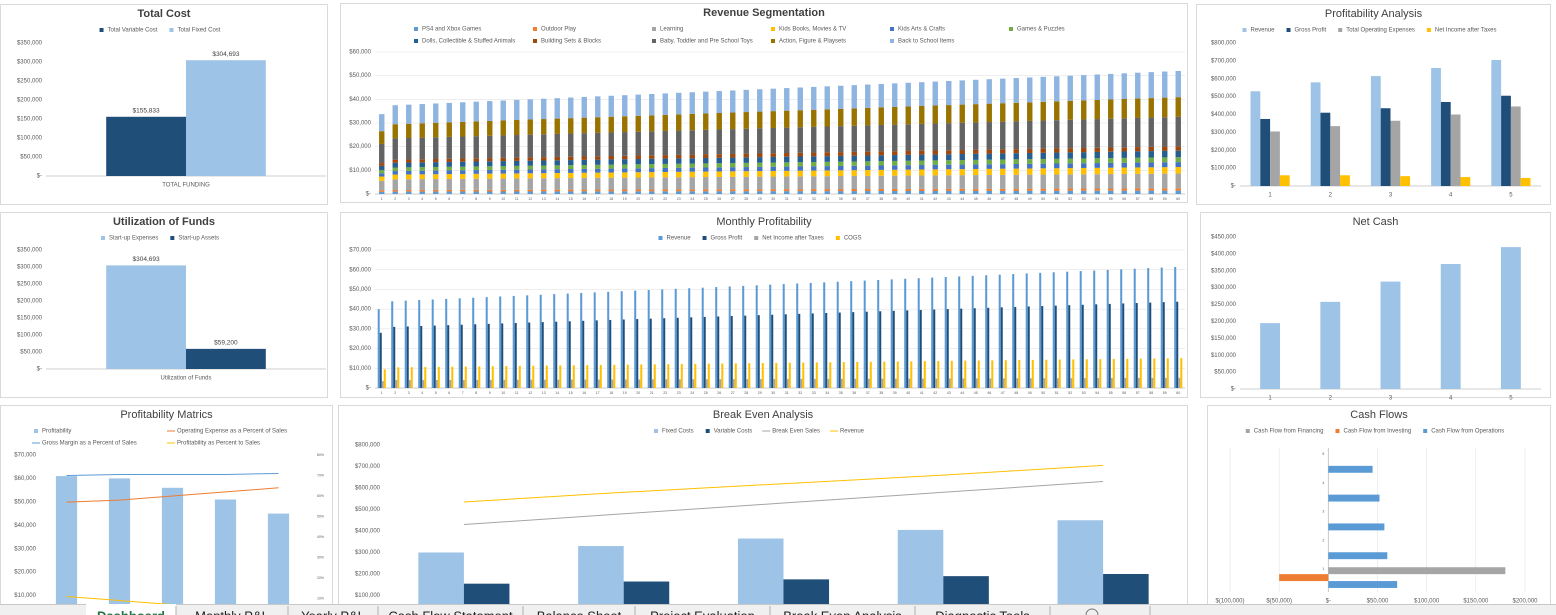 The image size is (1556, 615). What do you see at coordinates (490, 393) in the screenshot?
I see `x-tick-label: 9` at bounding box center [490, 393].